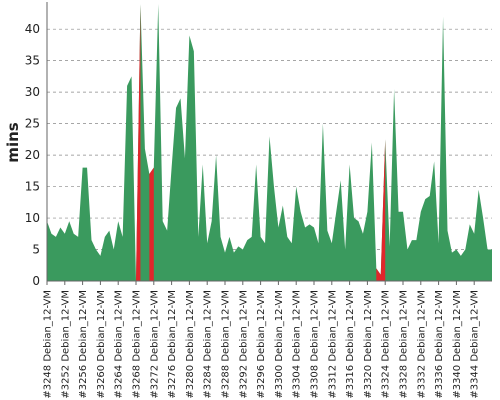 This screenshot has height=400, width=500. What do you see at coordinates (475, 344) in the screenshot?
I see `x-tick-label: #3344 Debian_12-VM` at bounding box center [475, 344].